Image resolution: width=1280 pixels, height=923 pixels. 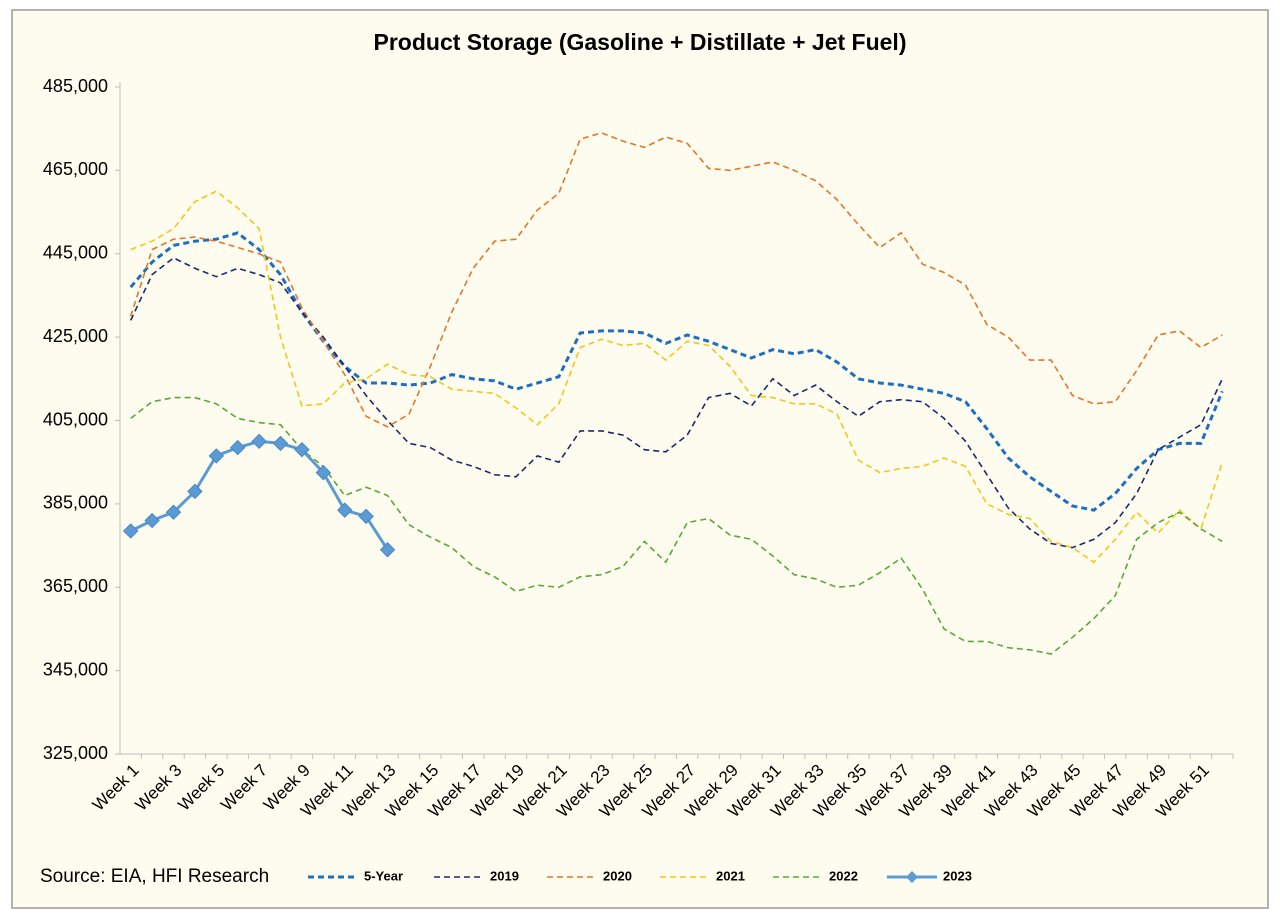 What do you see at coordinates (75, 586) in the screenshot?
I see `y-tick-label: 365,000` at bounding box center [75, 586].